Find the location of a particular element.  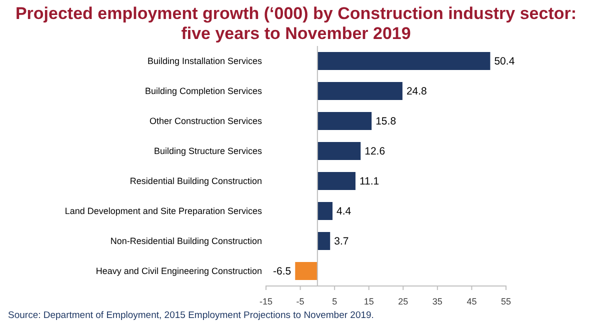

x-tick-label: -15 is located at coordinates (266, 301).